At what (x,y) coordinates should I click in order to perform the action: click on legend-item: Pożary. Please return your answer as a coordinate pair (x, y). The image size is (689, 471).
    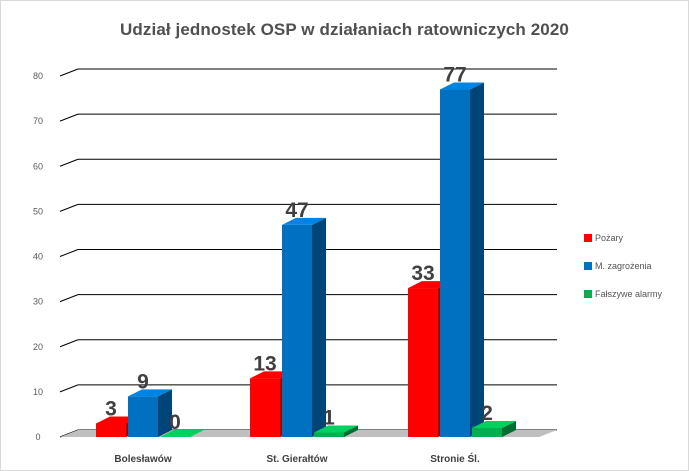
    Looking at the image, I should click on (636, 237).